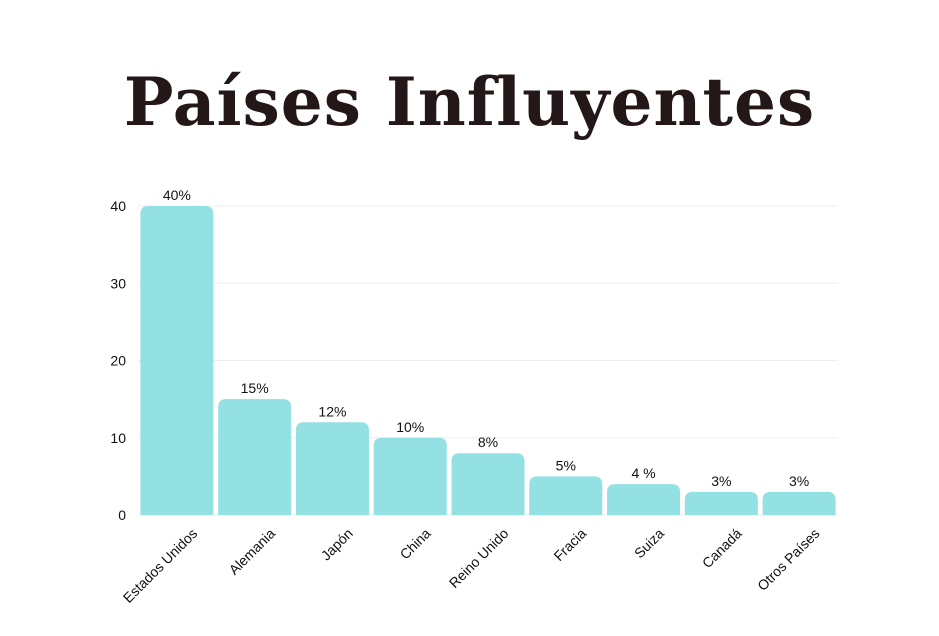 This screenshot has width=939, height=636. What do you see at coordinates (255, 457) in the screenshot?
I see `bar-alemania` at bounding box center [255, 457].